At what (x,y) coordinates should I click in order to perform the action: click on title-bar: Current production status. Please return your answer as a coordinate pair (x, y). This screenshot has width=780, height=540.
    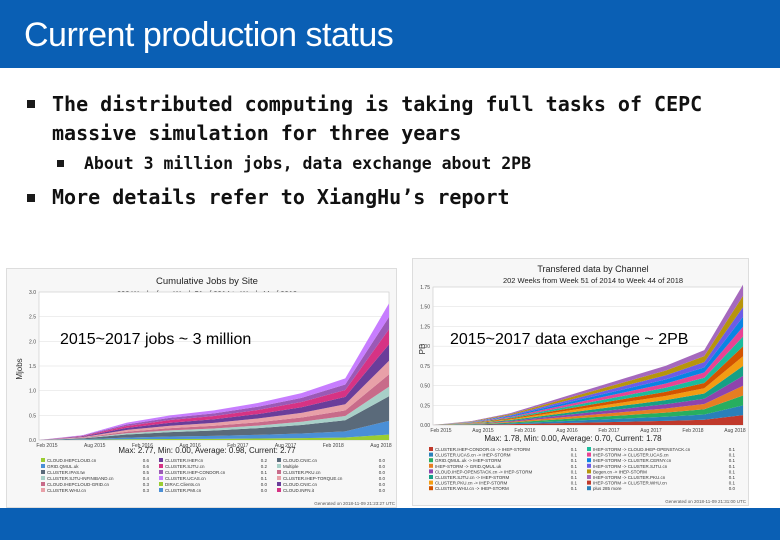
    Looking at the image, I should click on (390, 34).